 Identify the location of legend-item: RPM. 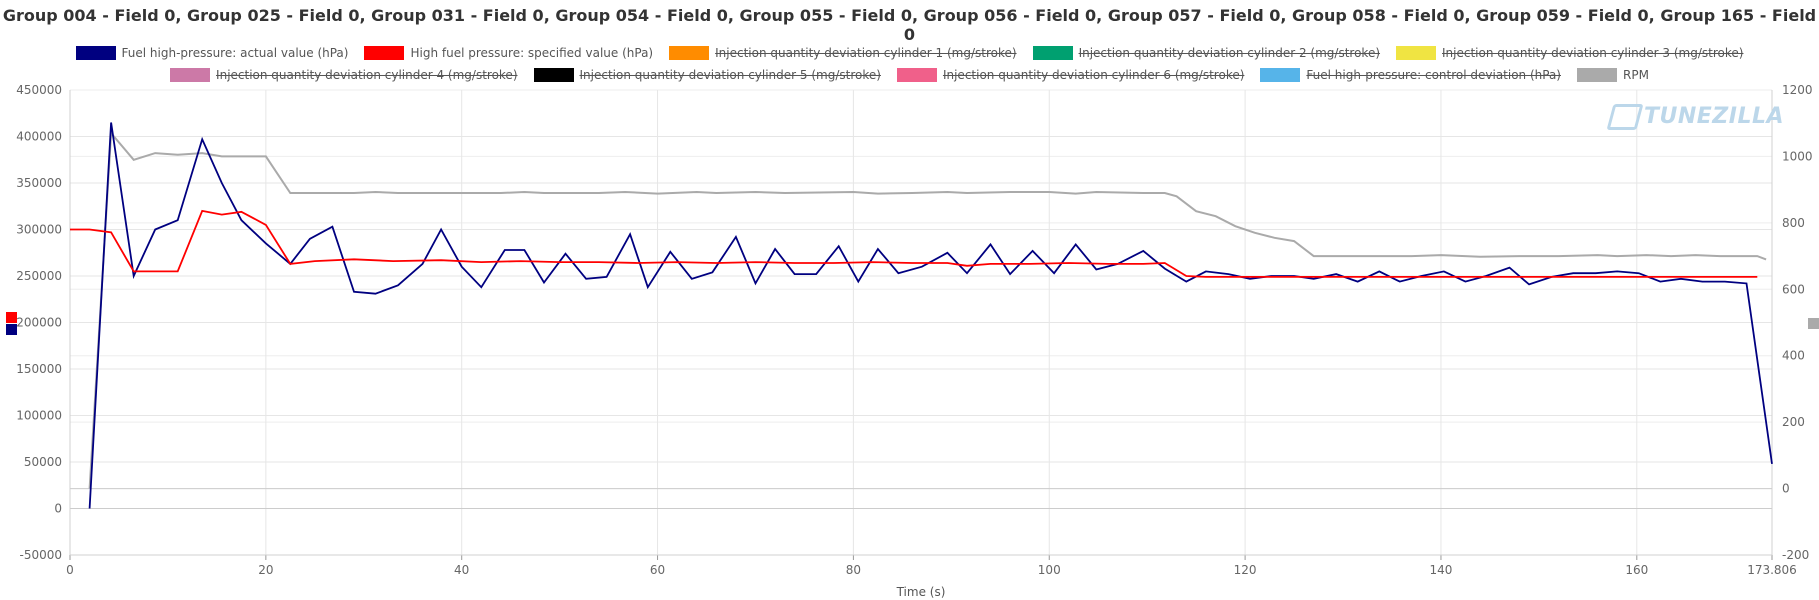
(1613, 75).